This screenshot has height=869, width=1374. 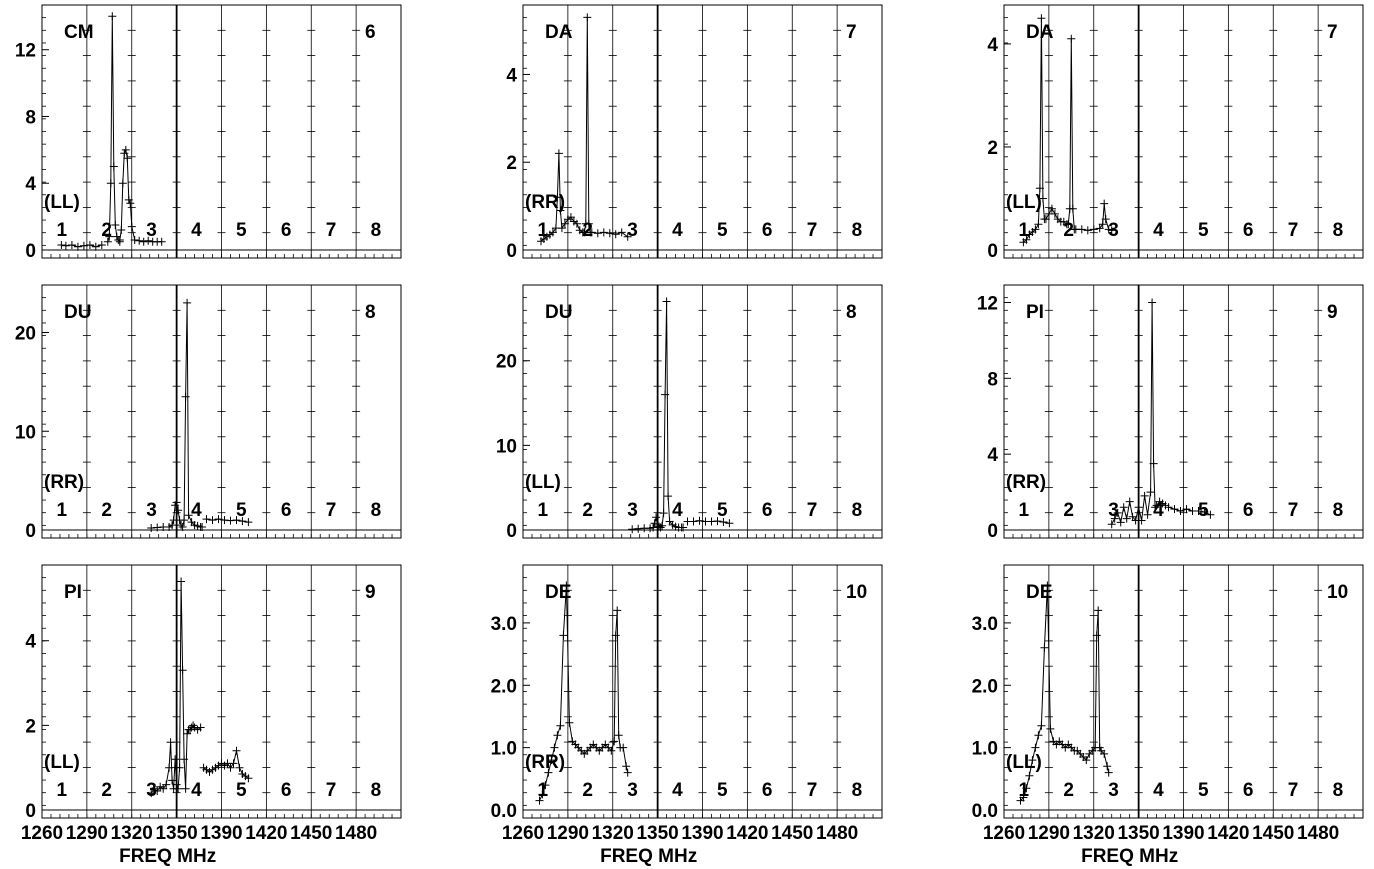 I want to click on x-tick-label: 1390, so click(x=221, y=833).